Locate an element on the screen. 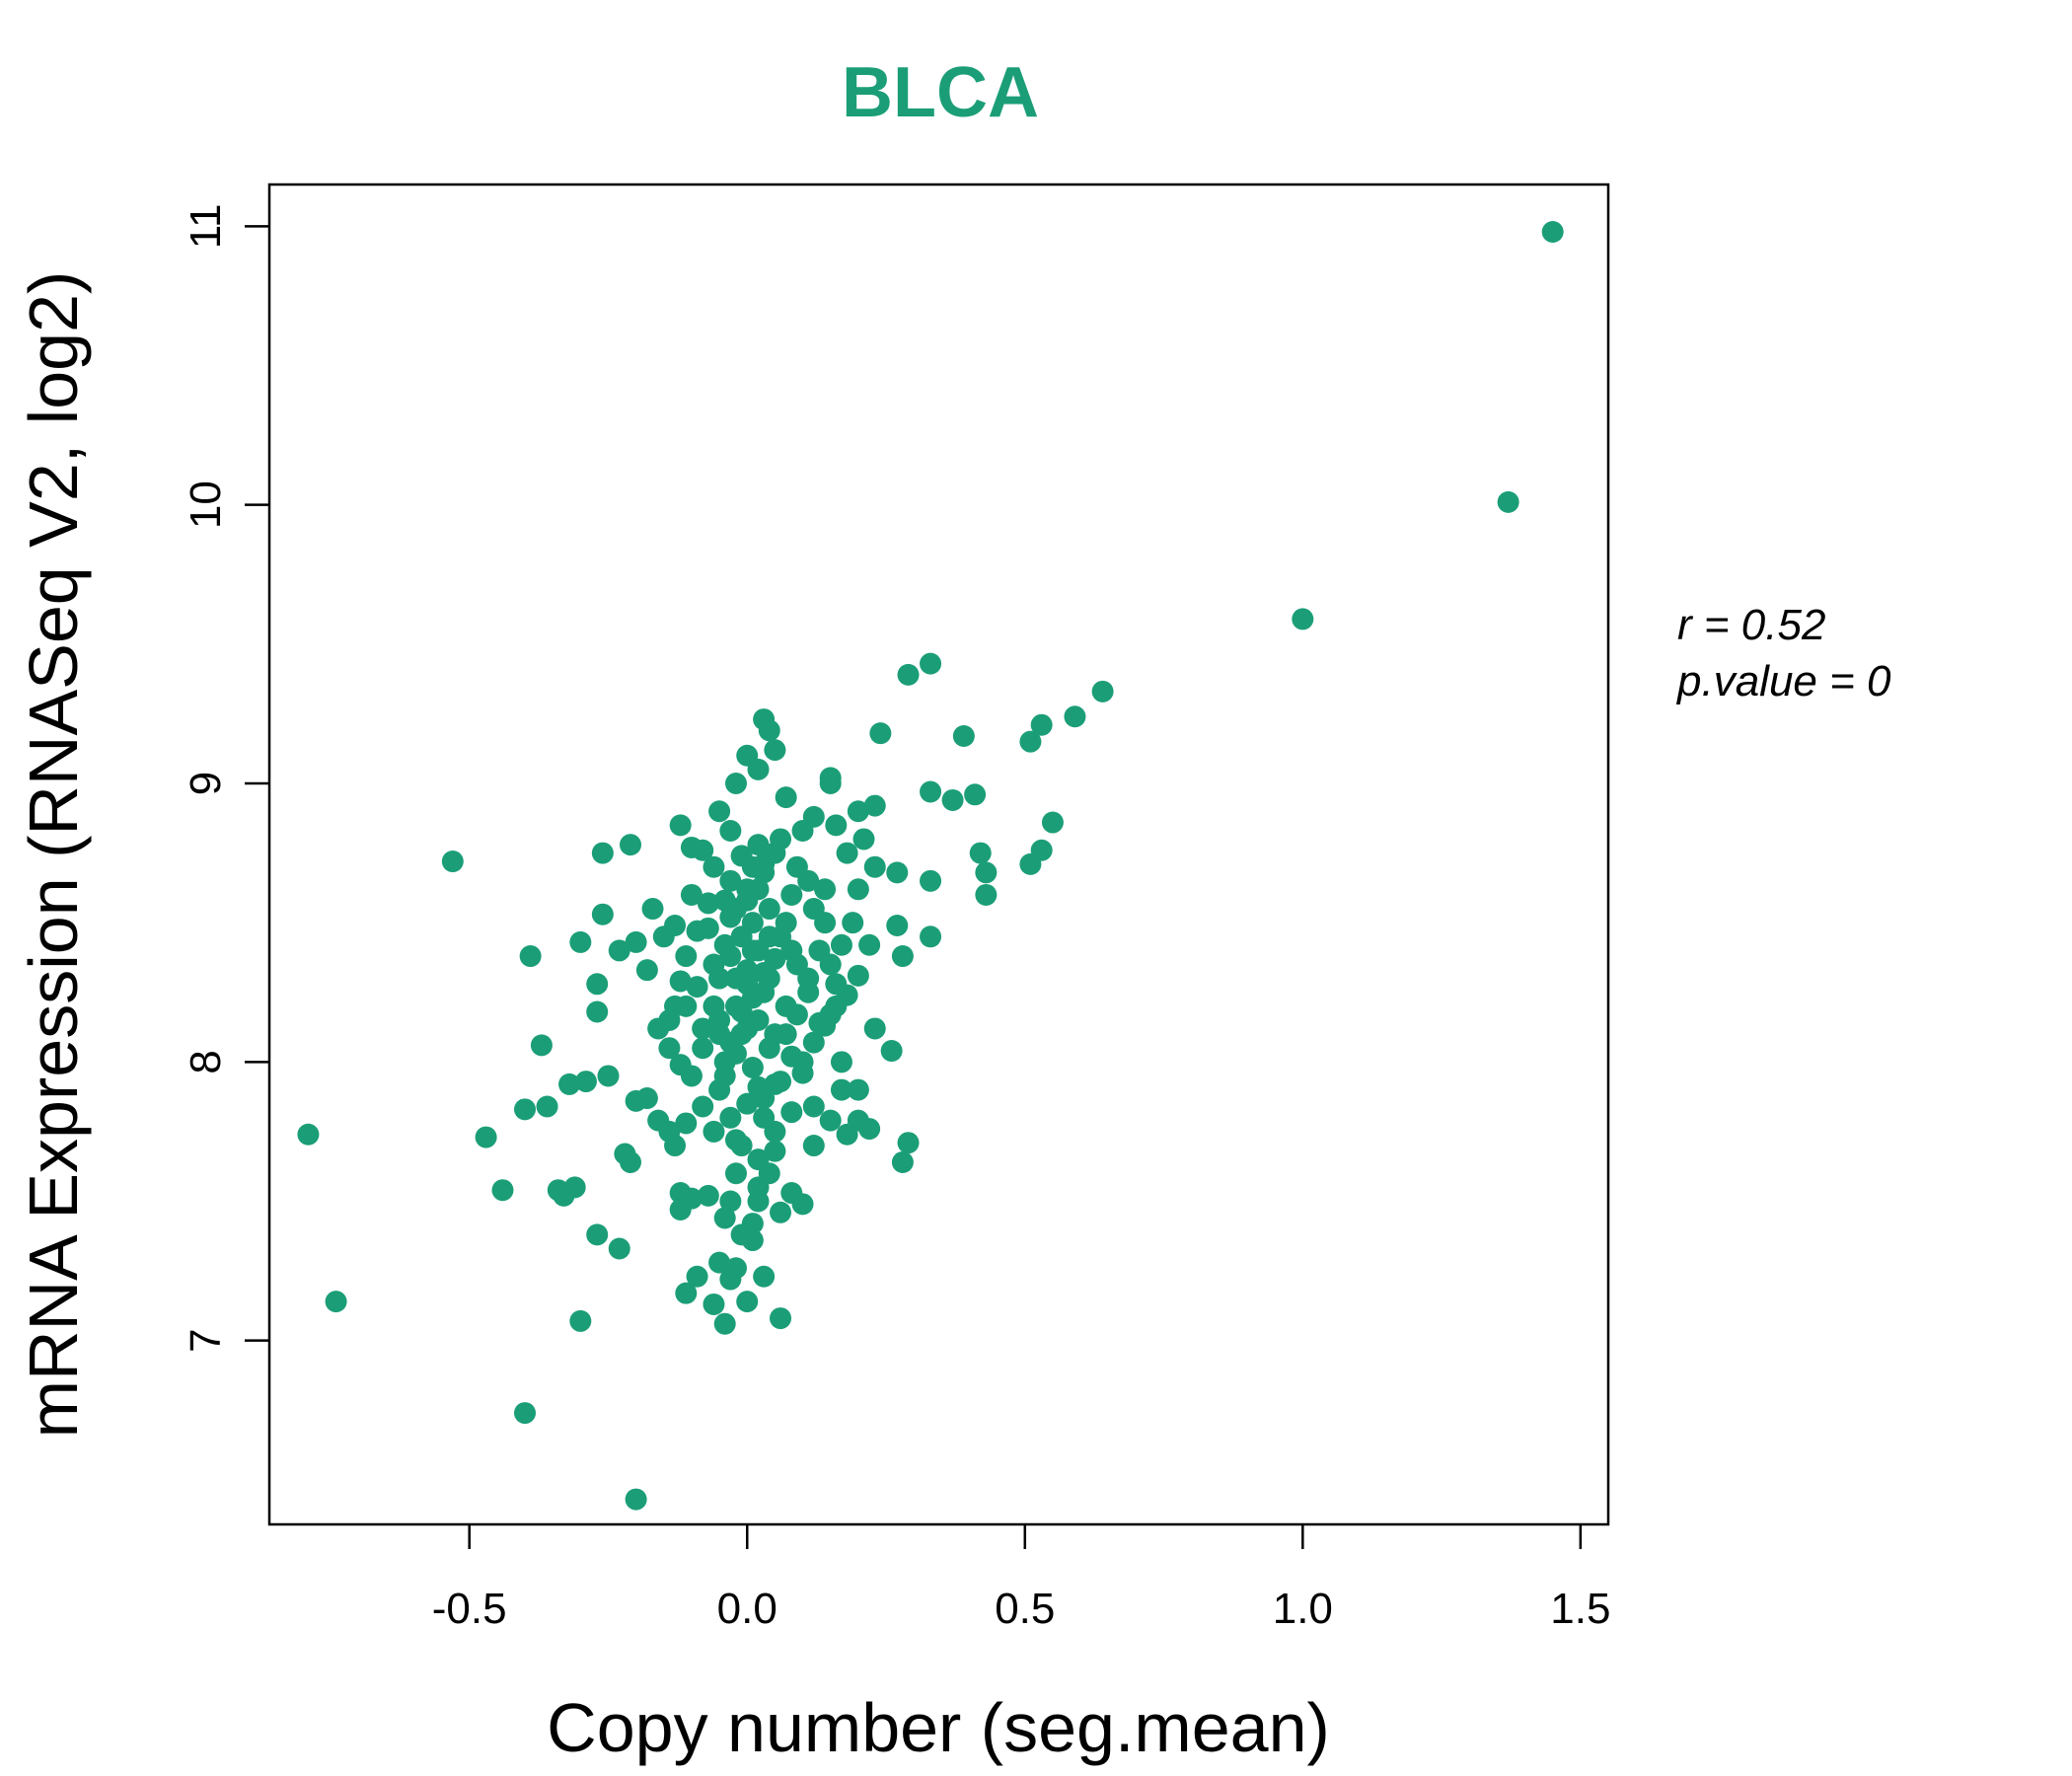 Image resolution: width=2072 pixels, height=1776 pixels. chart-title: BLCA is located at coordinates (941, 93).